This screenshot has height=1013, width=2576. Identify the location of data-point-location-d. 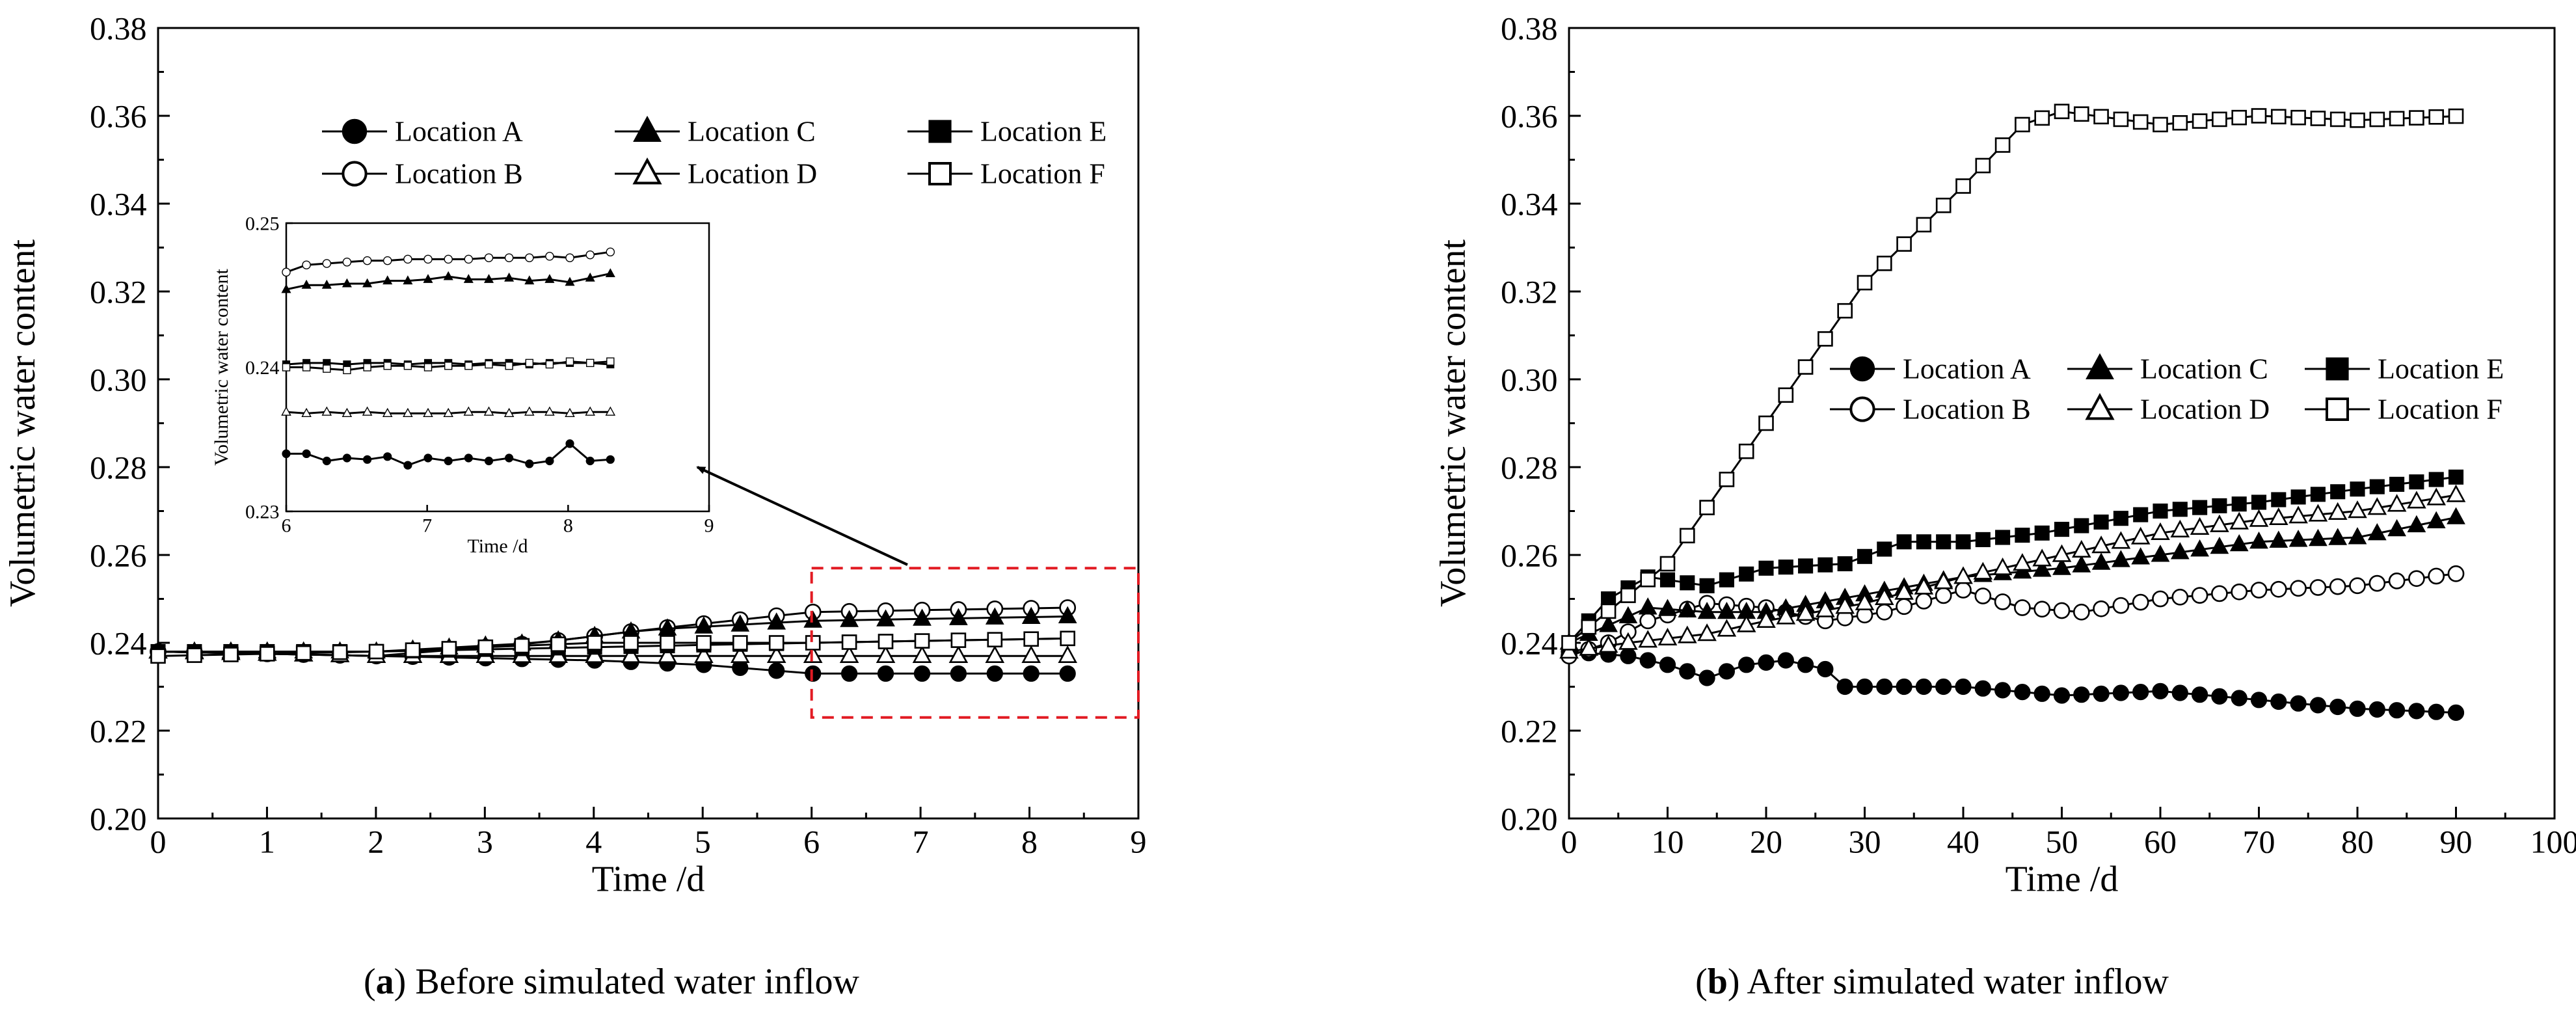
(885, 655).